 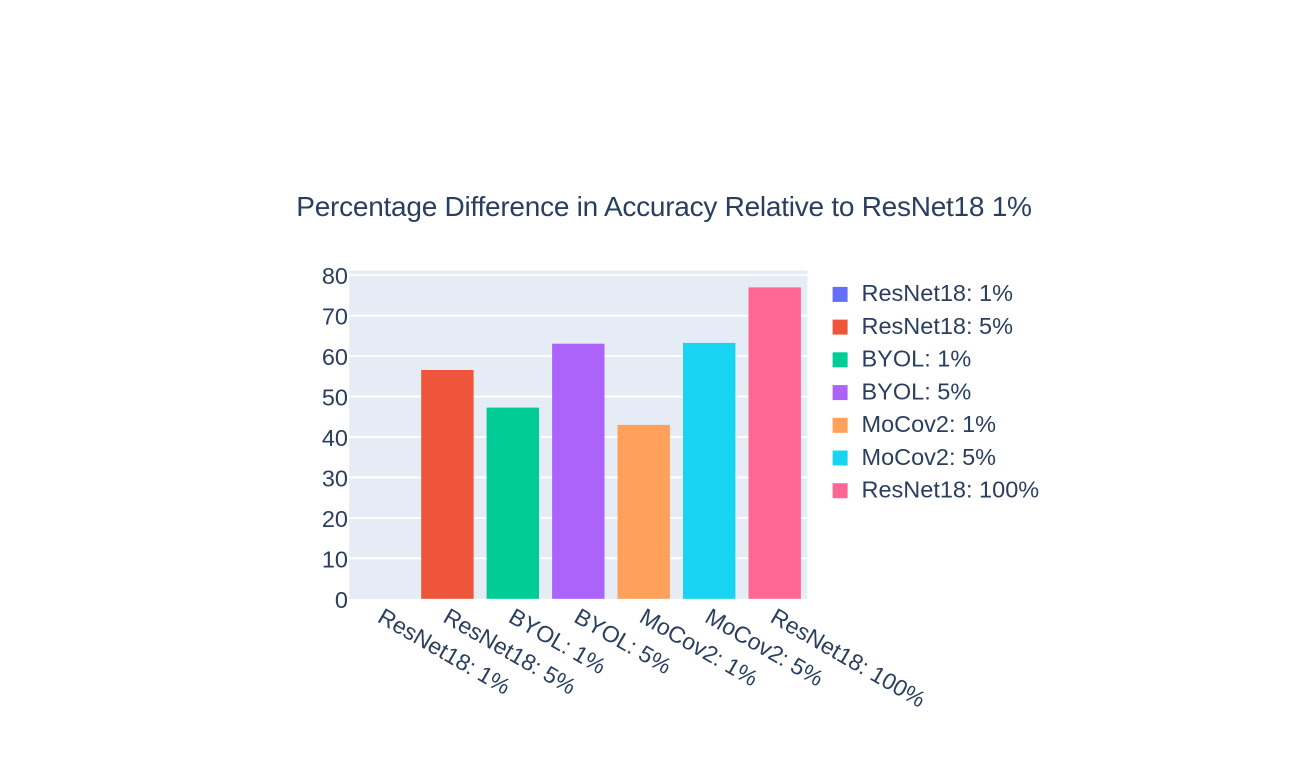 What do you see at coordinates (938, 293) in the screenshot?
I see `svg-text: ResNet18: 1%` at bounding box center [938, 293].